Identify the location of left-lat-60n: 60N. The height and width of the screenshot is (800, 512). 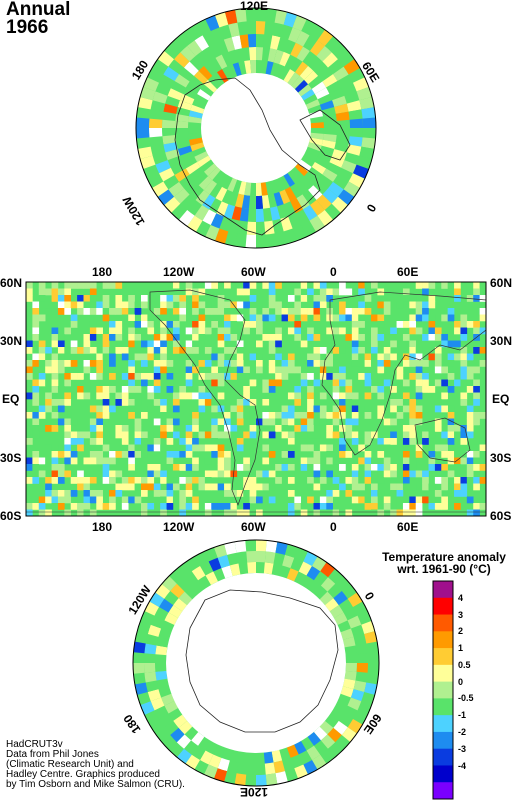
(11, 283).